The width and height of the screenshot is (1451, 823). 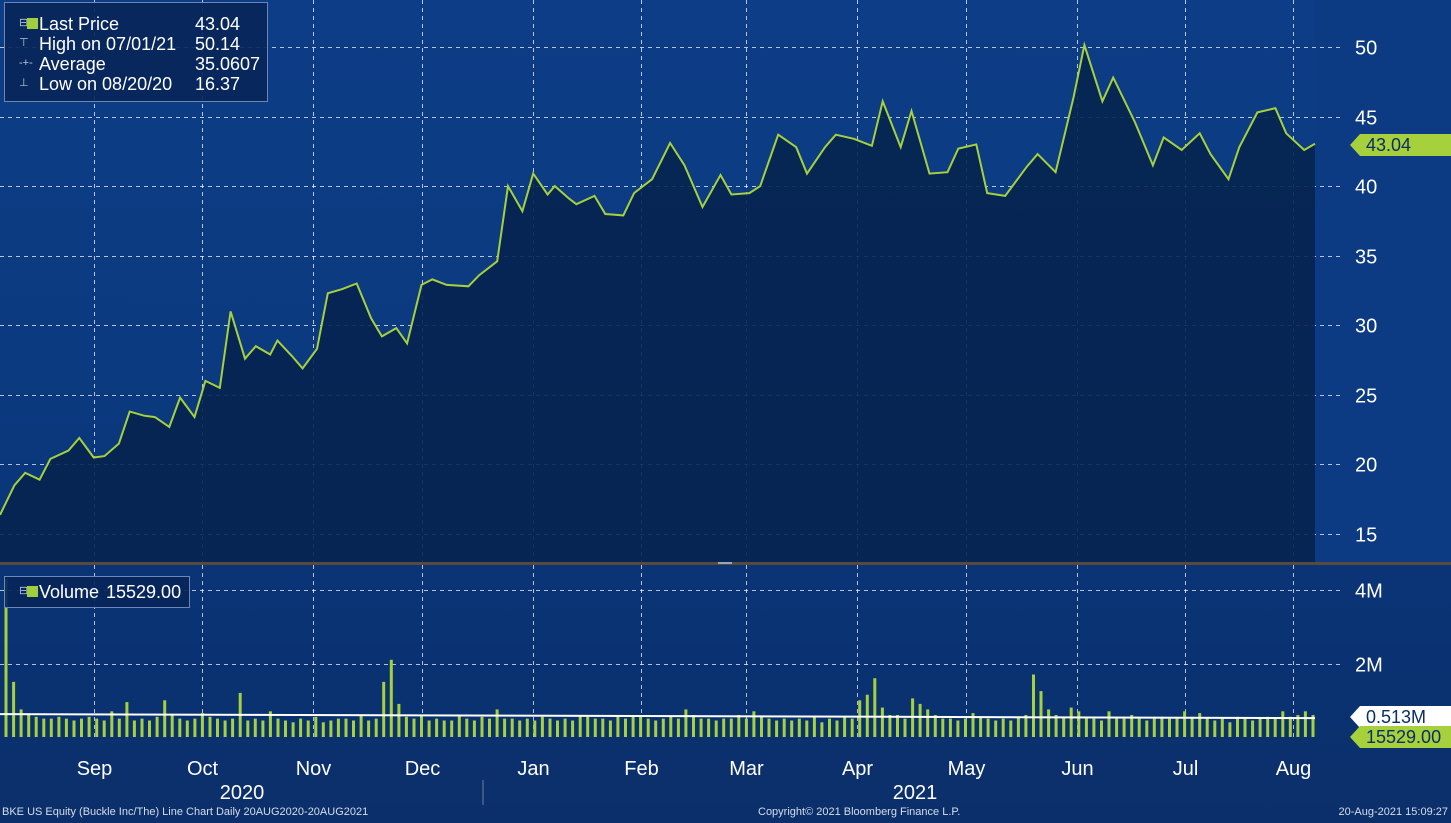 I want to click on volume-legend-collapse-icon: ⊟, so click(x=24, y=591).